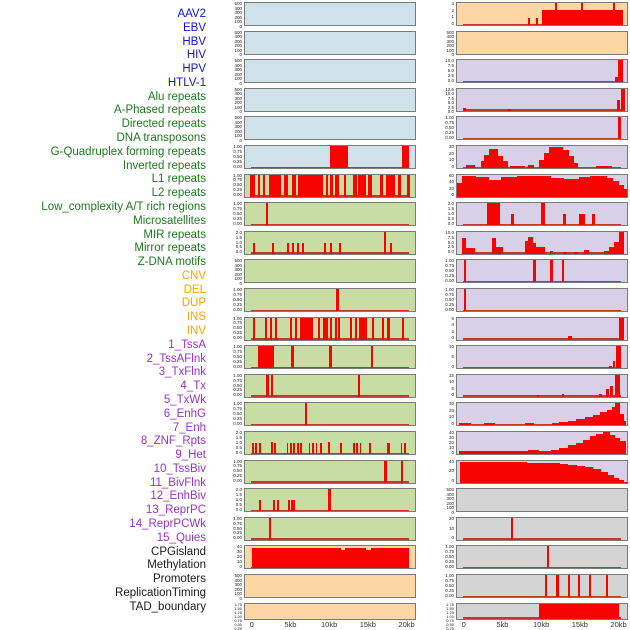 This screenshot has height=630, width=630. I want to click on track-panel-a-phased-repeats, so click(330, 214).